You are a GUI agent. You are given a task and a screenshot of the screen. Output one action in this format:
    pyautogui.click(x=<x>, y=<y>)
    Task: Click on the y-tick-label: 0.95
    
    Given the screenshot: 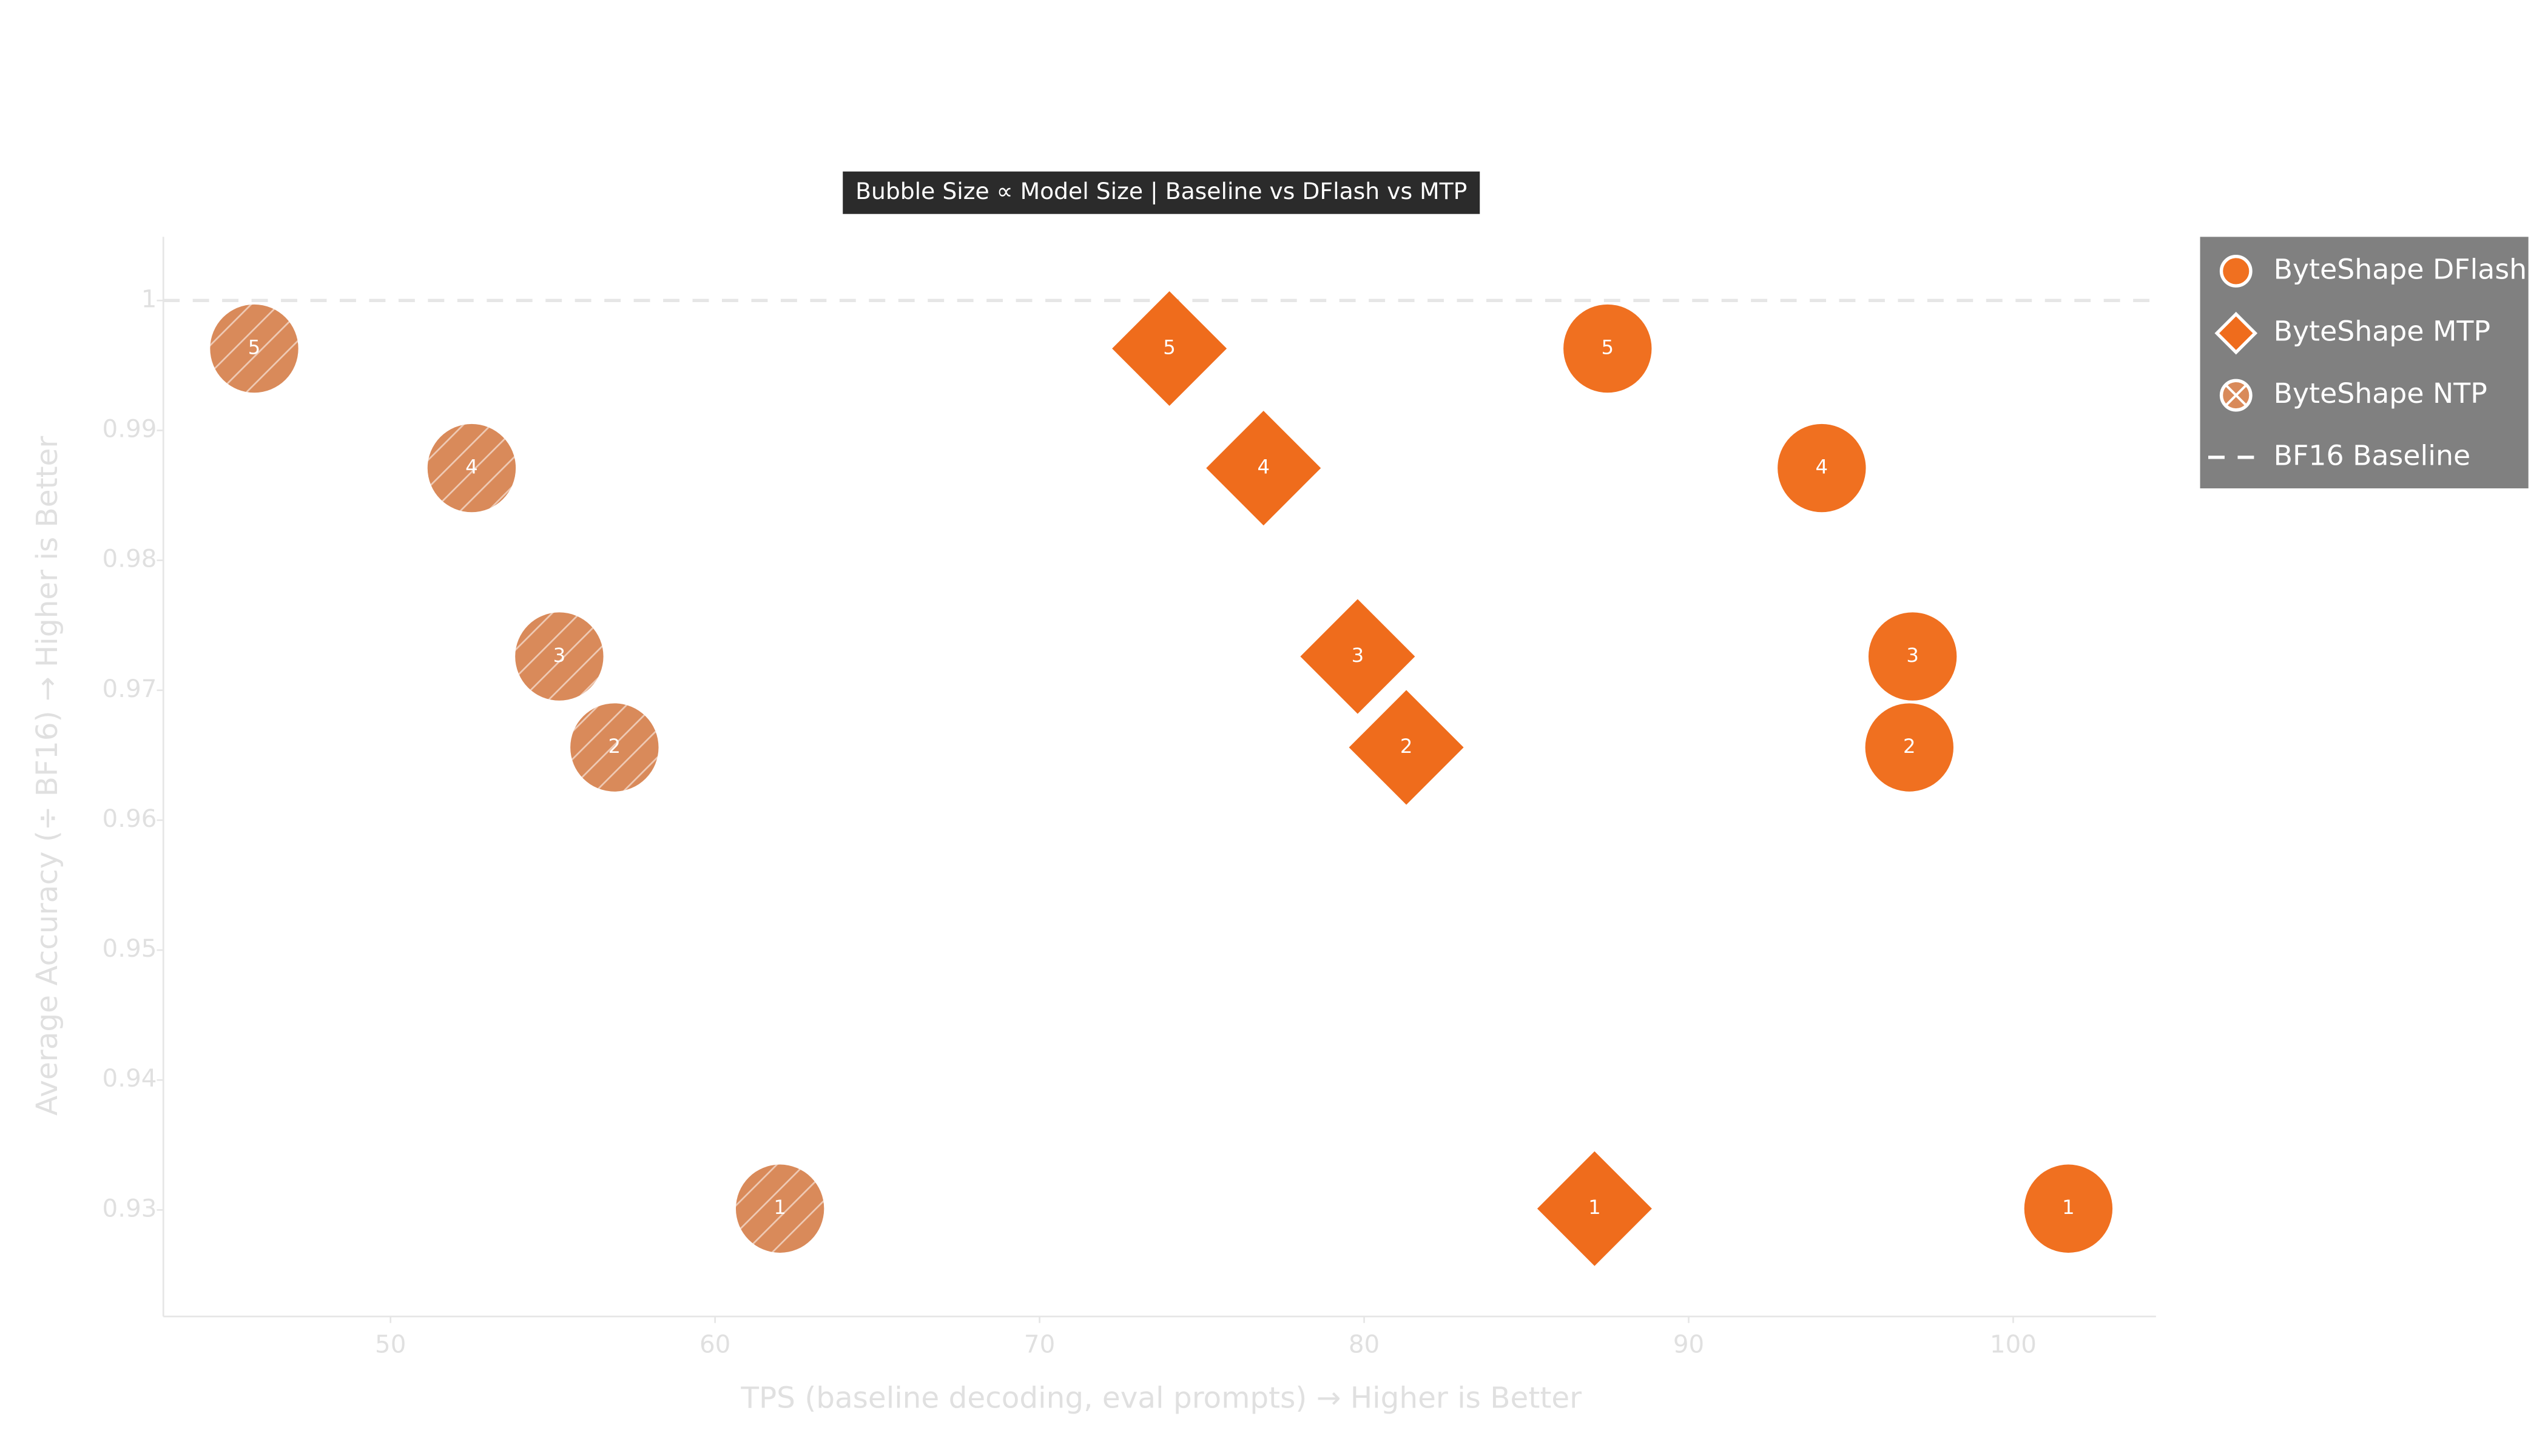 What is the action you would take?
    pyautogui.click(x=130, y=948)
    